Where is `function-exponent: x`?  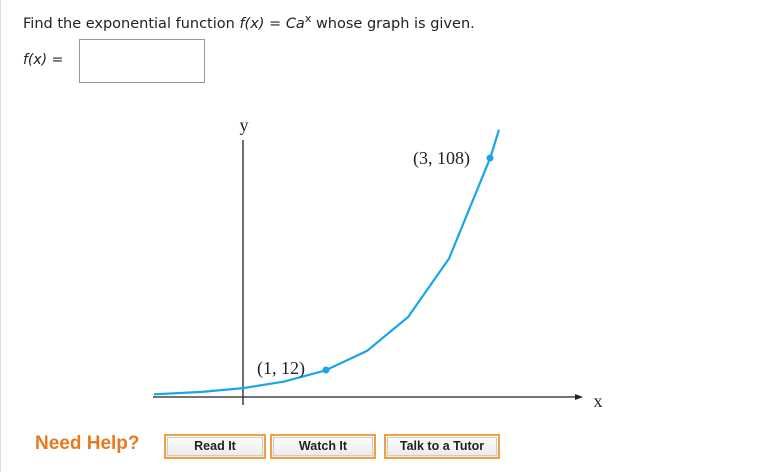 function-exponent: x is located at coordinates (308, 18).